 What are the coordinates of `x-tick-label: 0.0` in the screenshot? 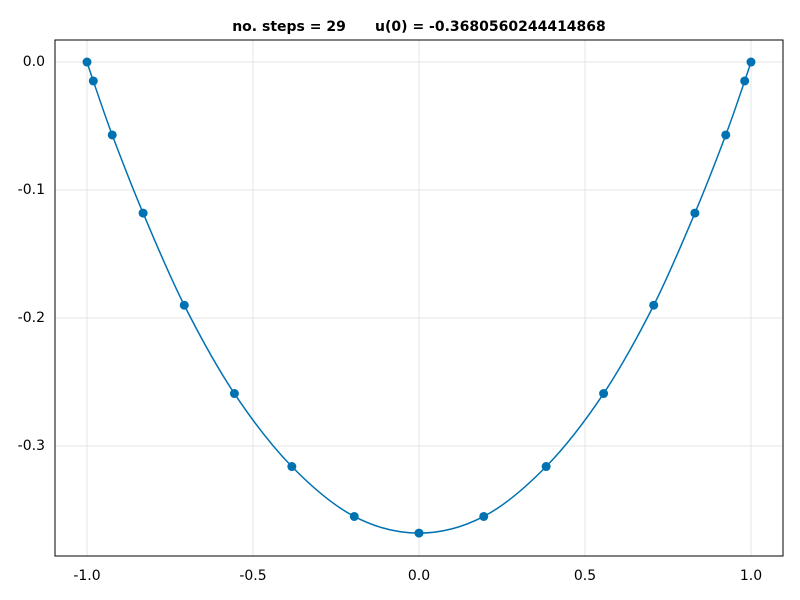 It's located at (419, 576).